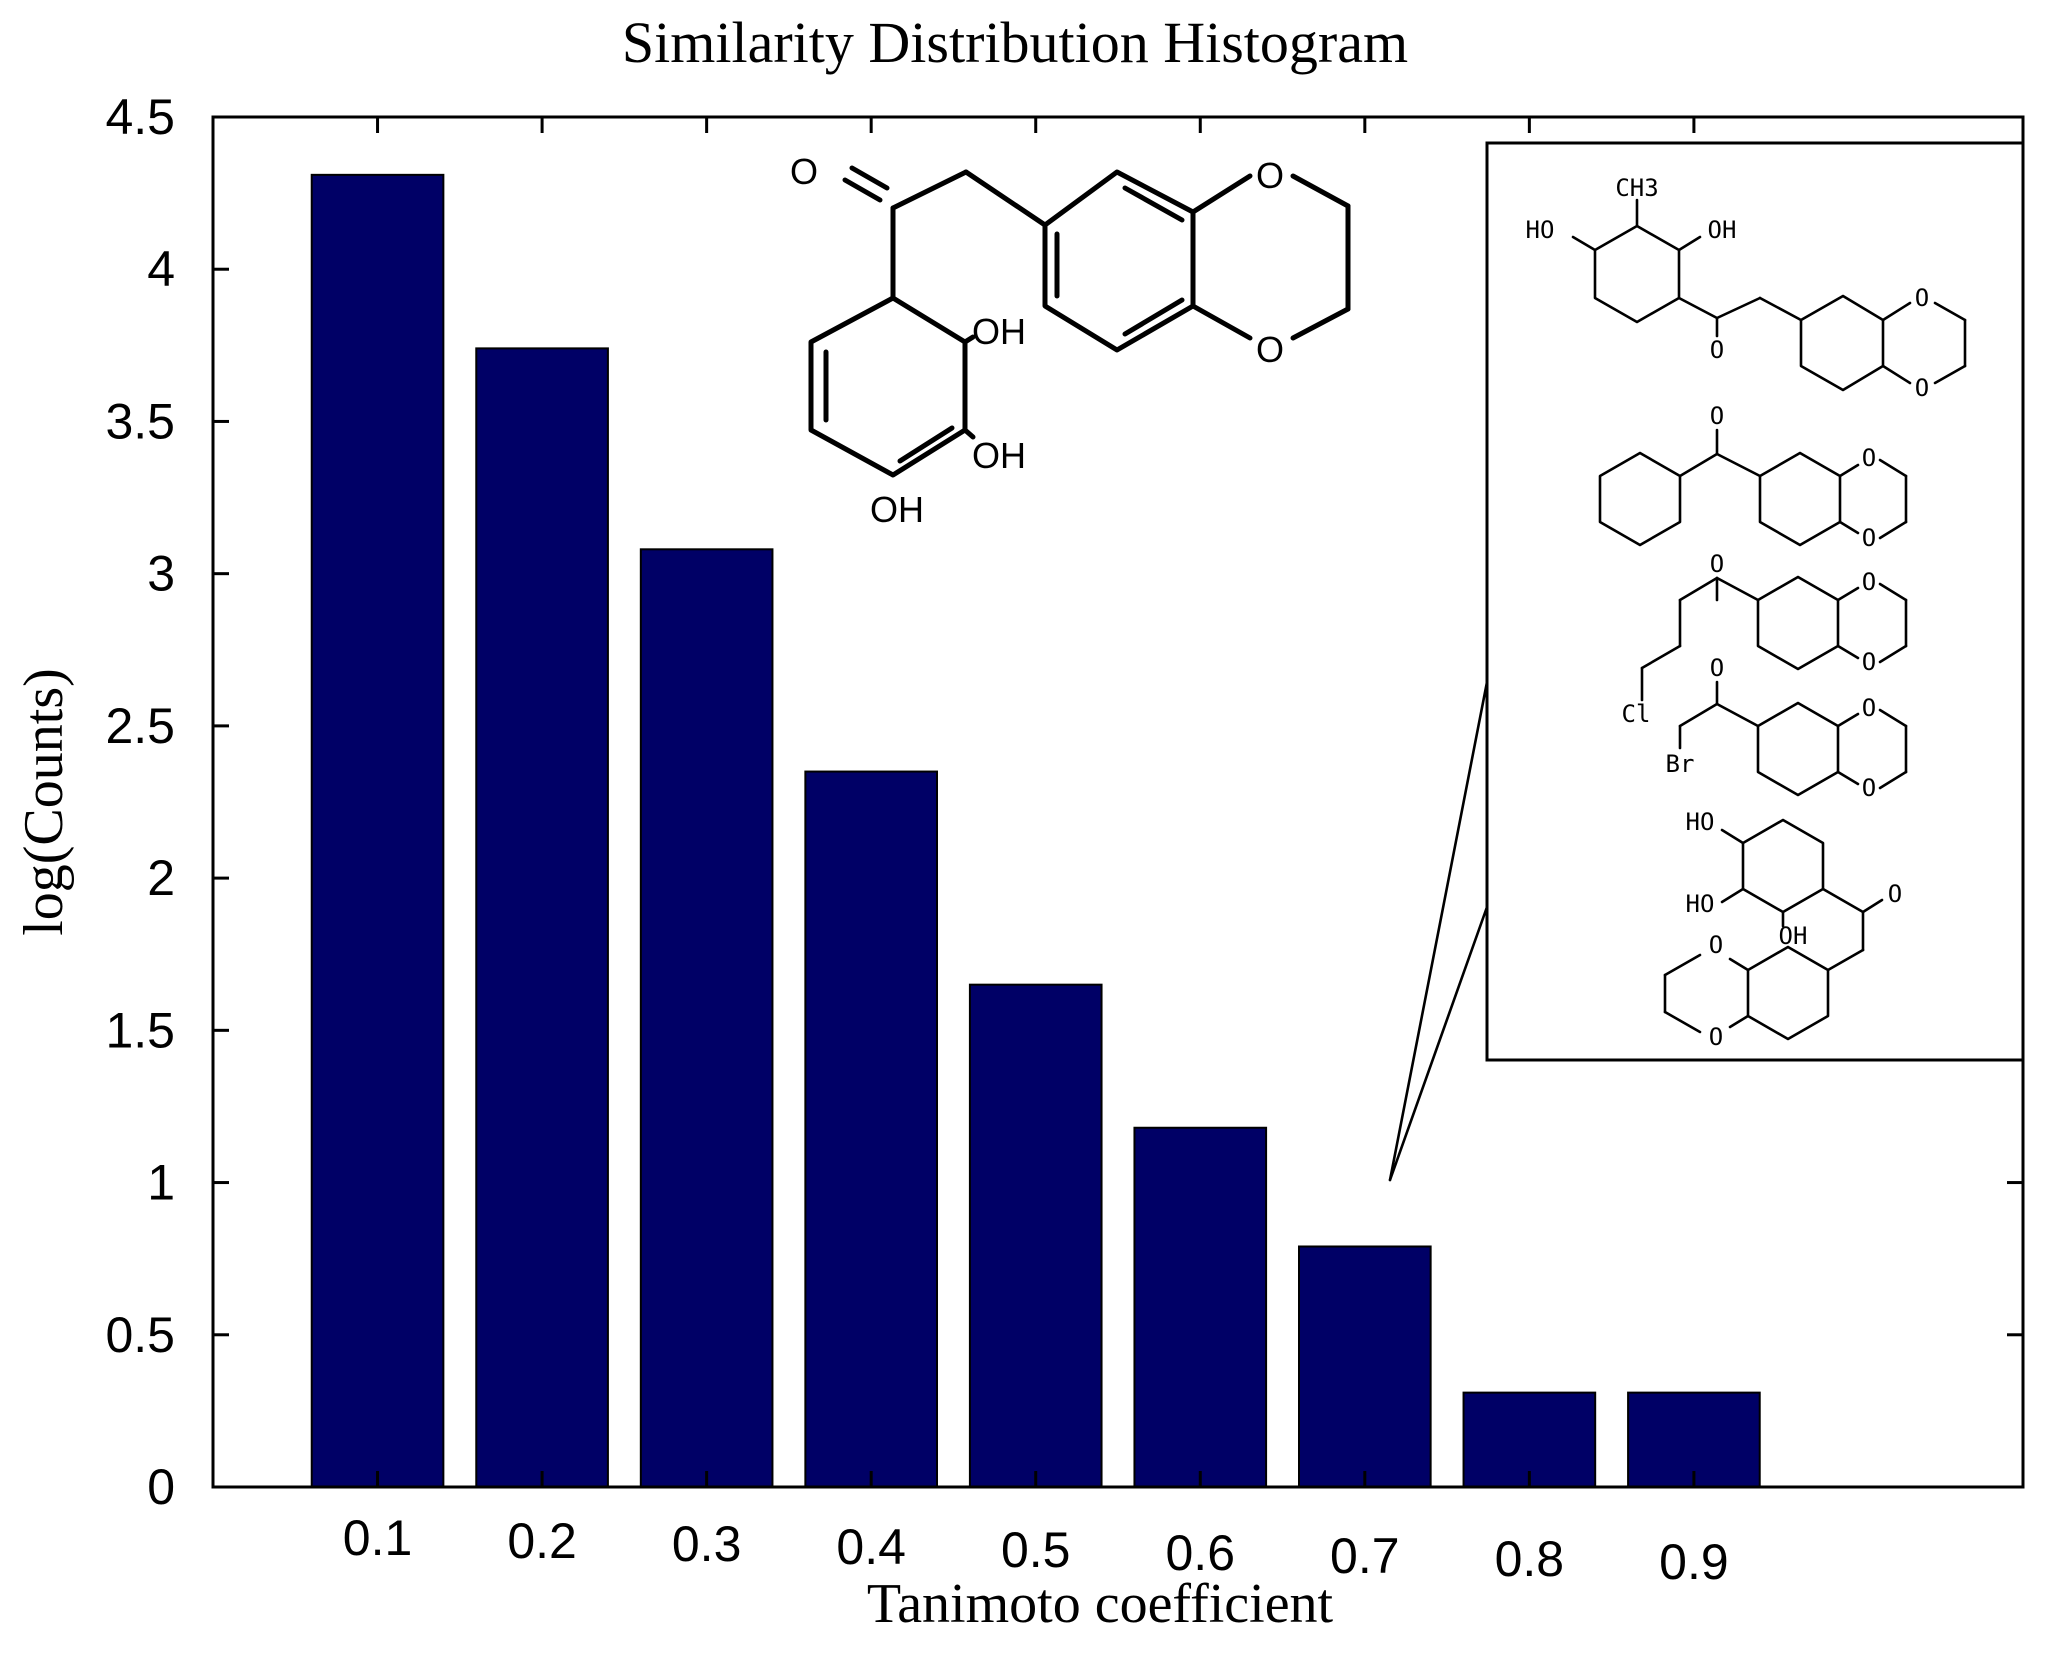 The width and height of the screenshot is (2065, 1663). I want to click on inset-structure: O O O Cl, so click(1765, 639).